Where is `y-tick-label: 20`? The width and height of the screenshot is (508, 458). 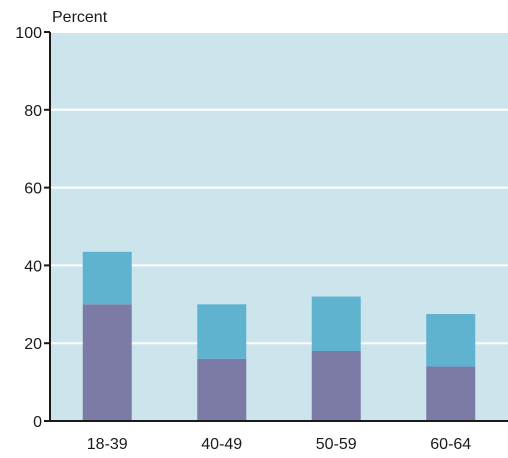
y-tick-label: 20 is located at coordinates (33, 344).